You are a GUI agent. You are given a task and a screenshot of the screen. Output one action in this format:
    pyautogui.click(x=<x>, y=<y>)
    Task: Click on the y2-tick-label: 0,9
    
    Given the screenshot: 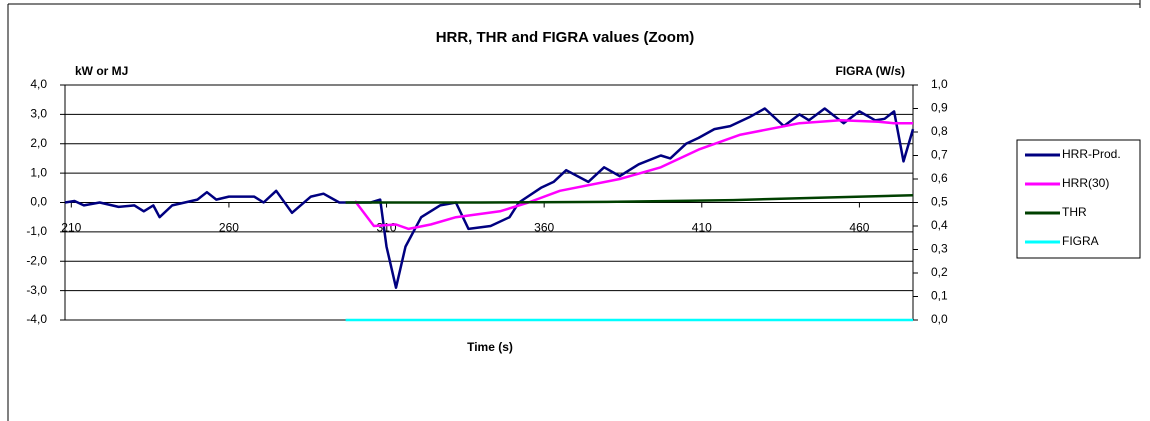 What is the action you would take?
    pyautogui.click(x=939, y=108)
    